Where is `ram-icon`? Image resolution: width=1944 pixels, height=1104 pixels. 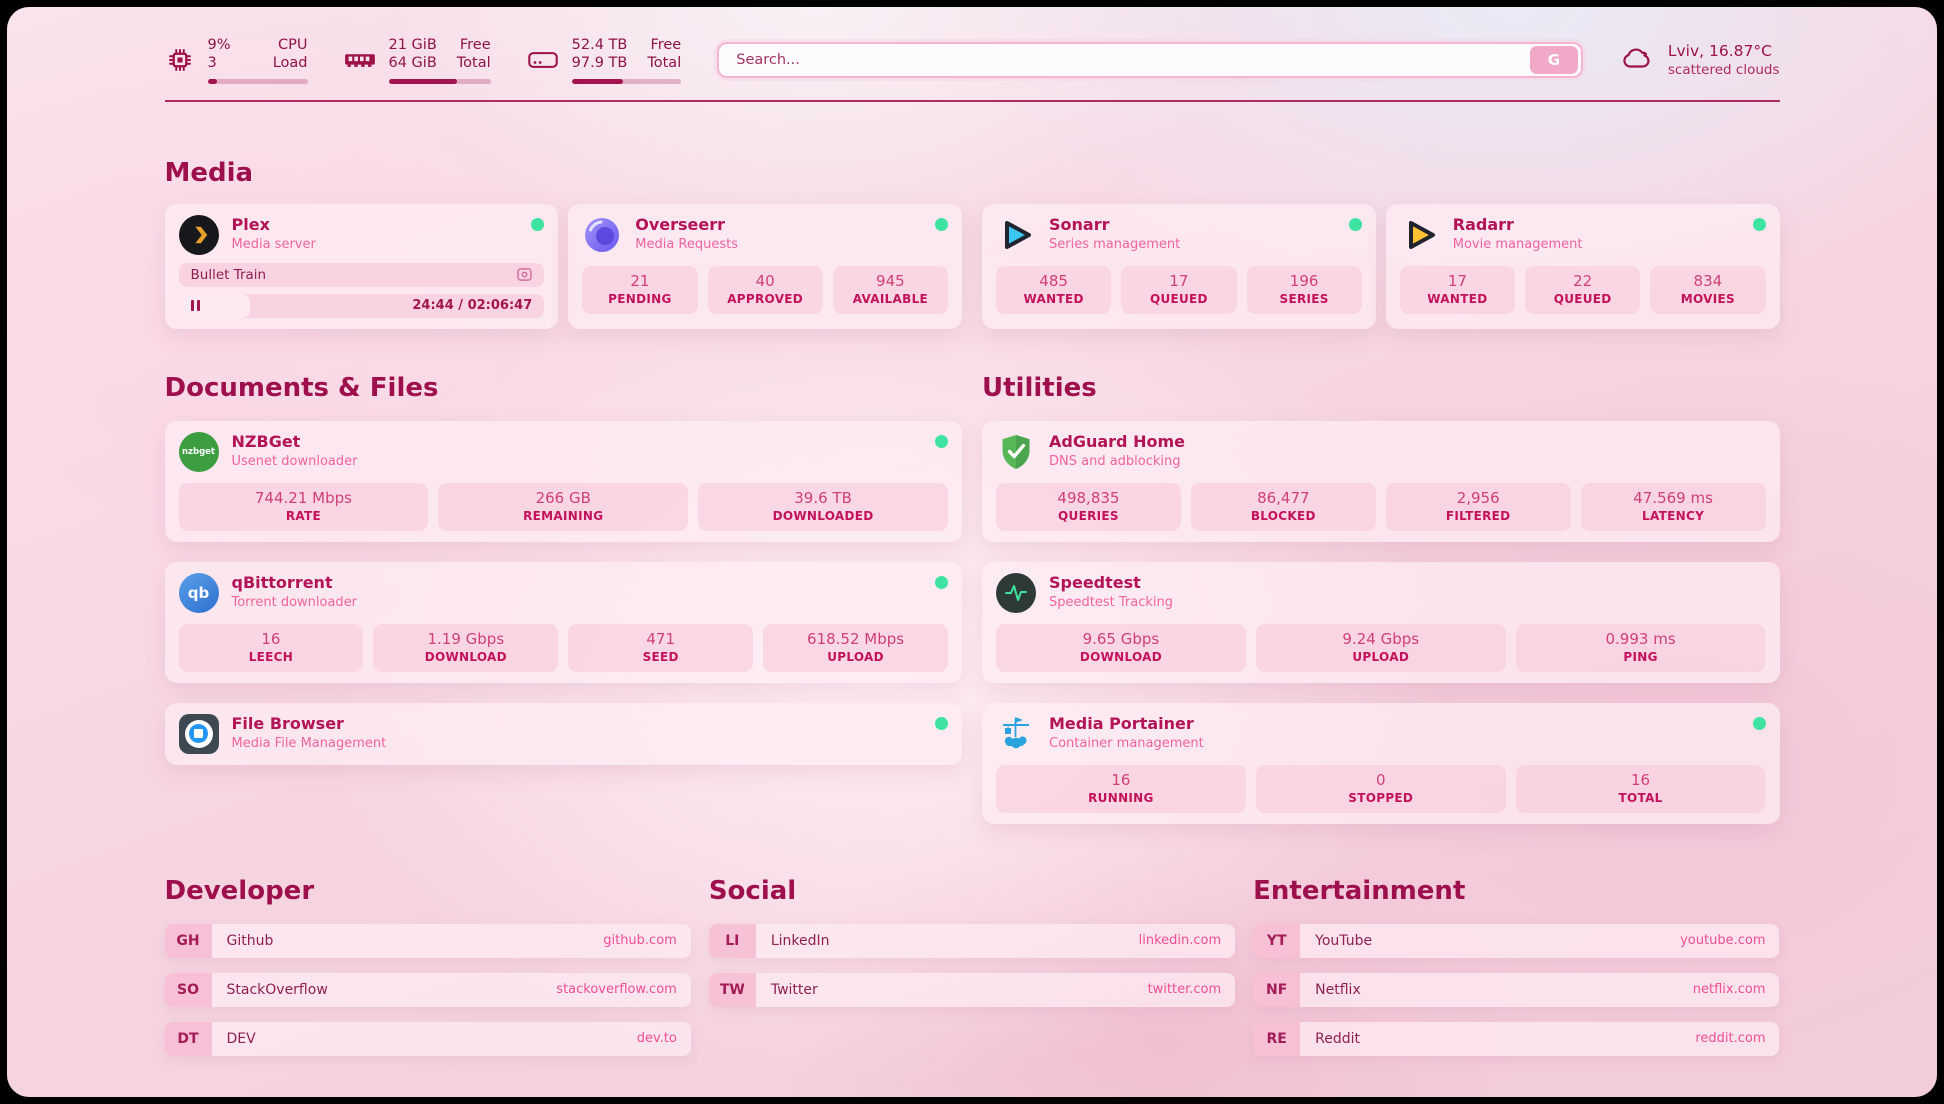 ram-icon is located at coordinates (360, 60).